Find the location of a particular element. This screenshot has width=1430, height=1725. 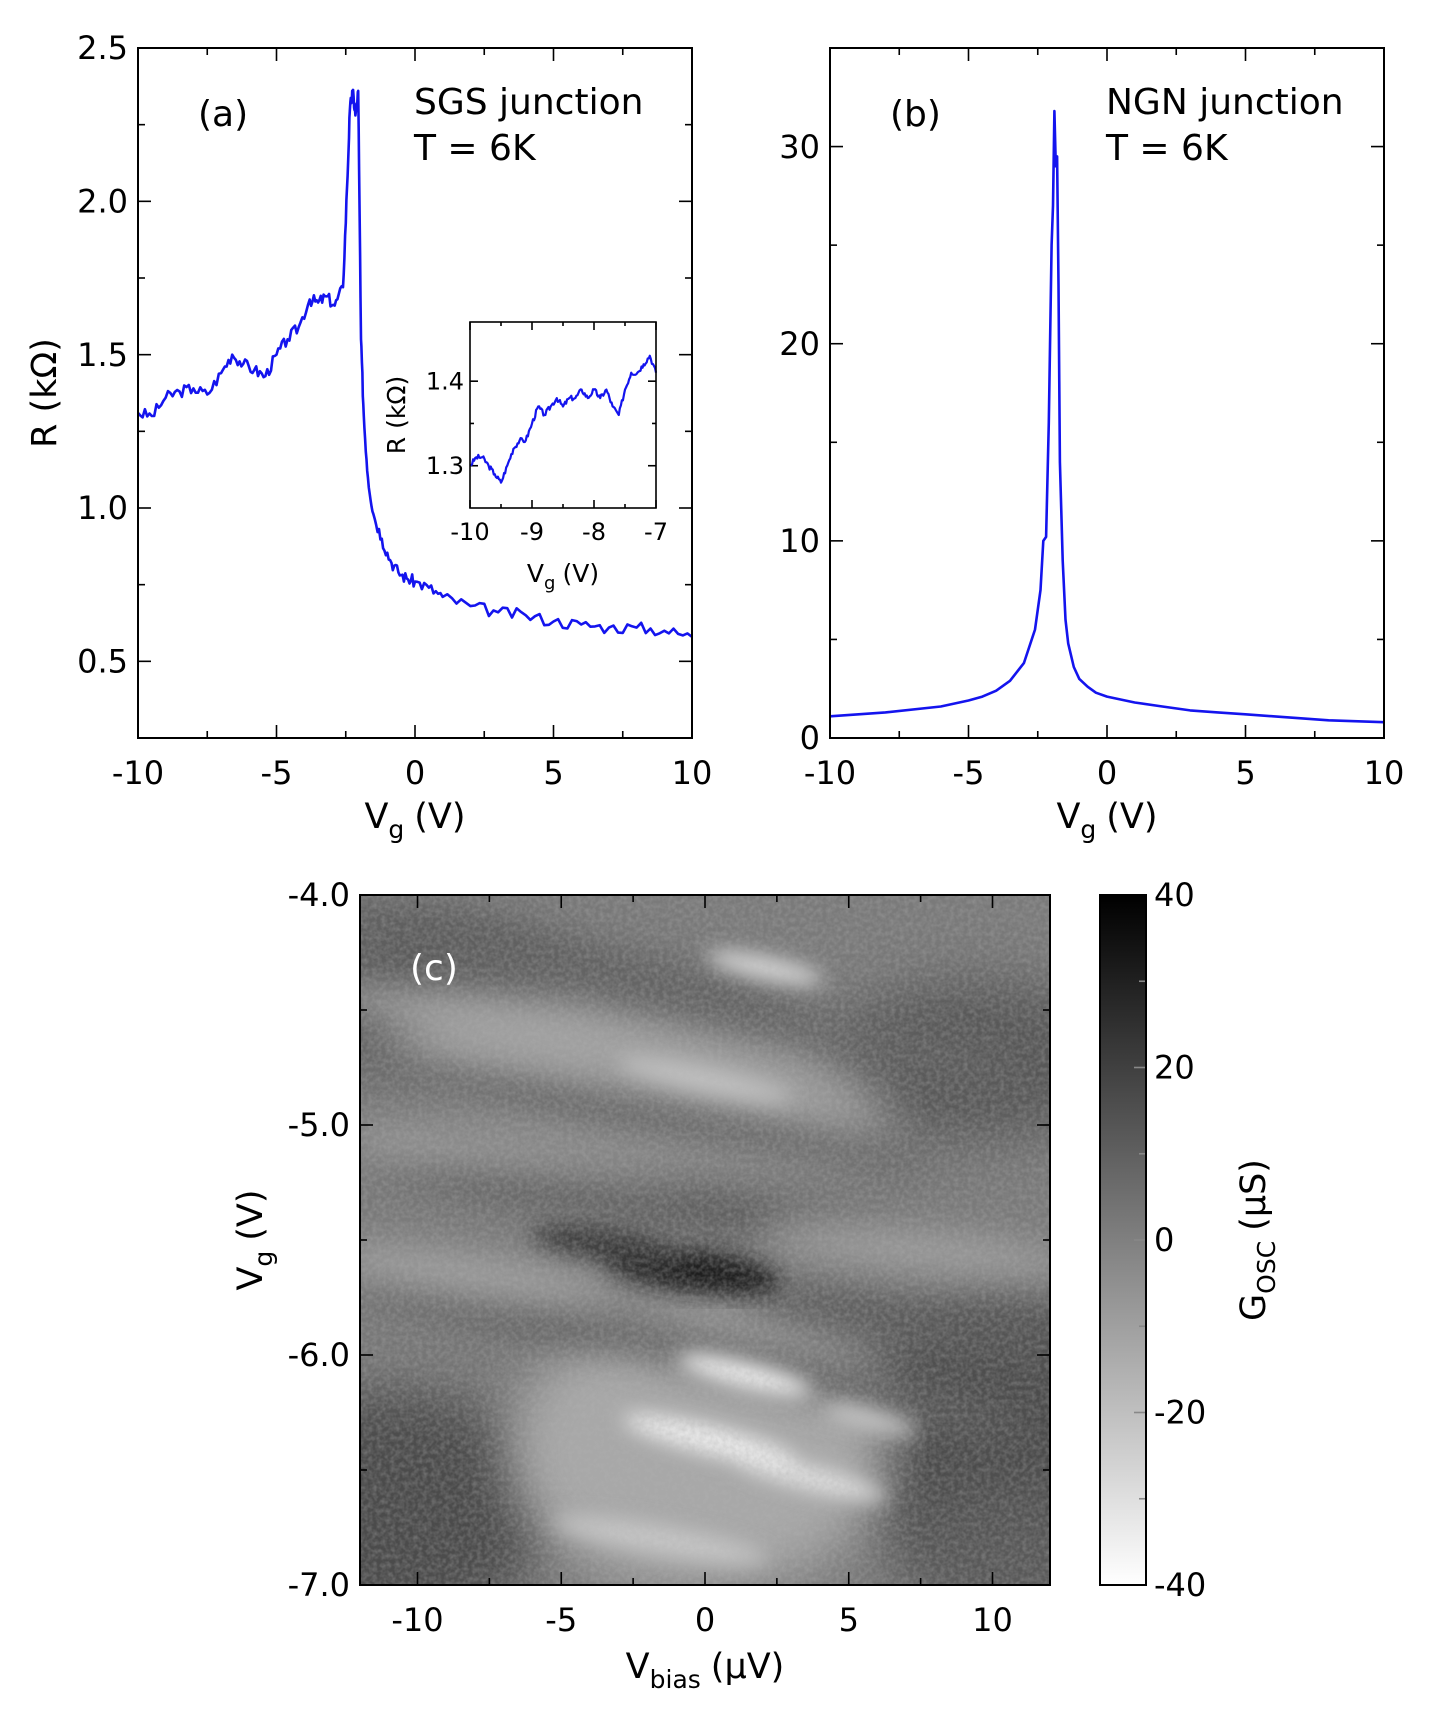

panel-b-y-tick-label: 0 is located at coordinates (810, 738).